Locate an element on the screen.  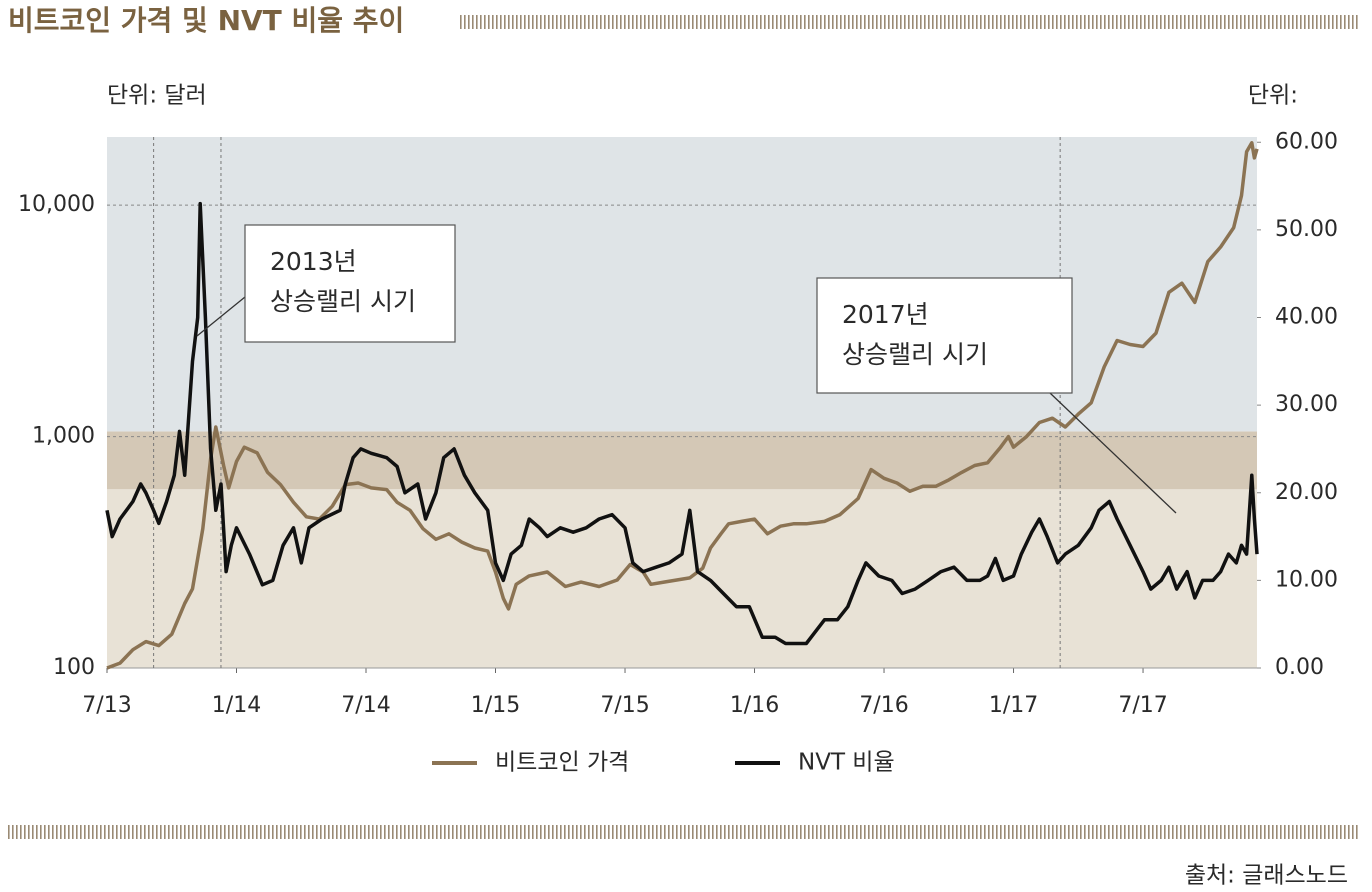
x-tick-label: 7/17 is located at coordinates (1142, 705).